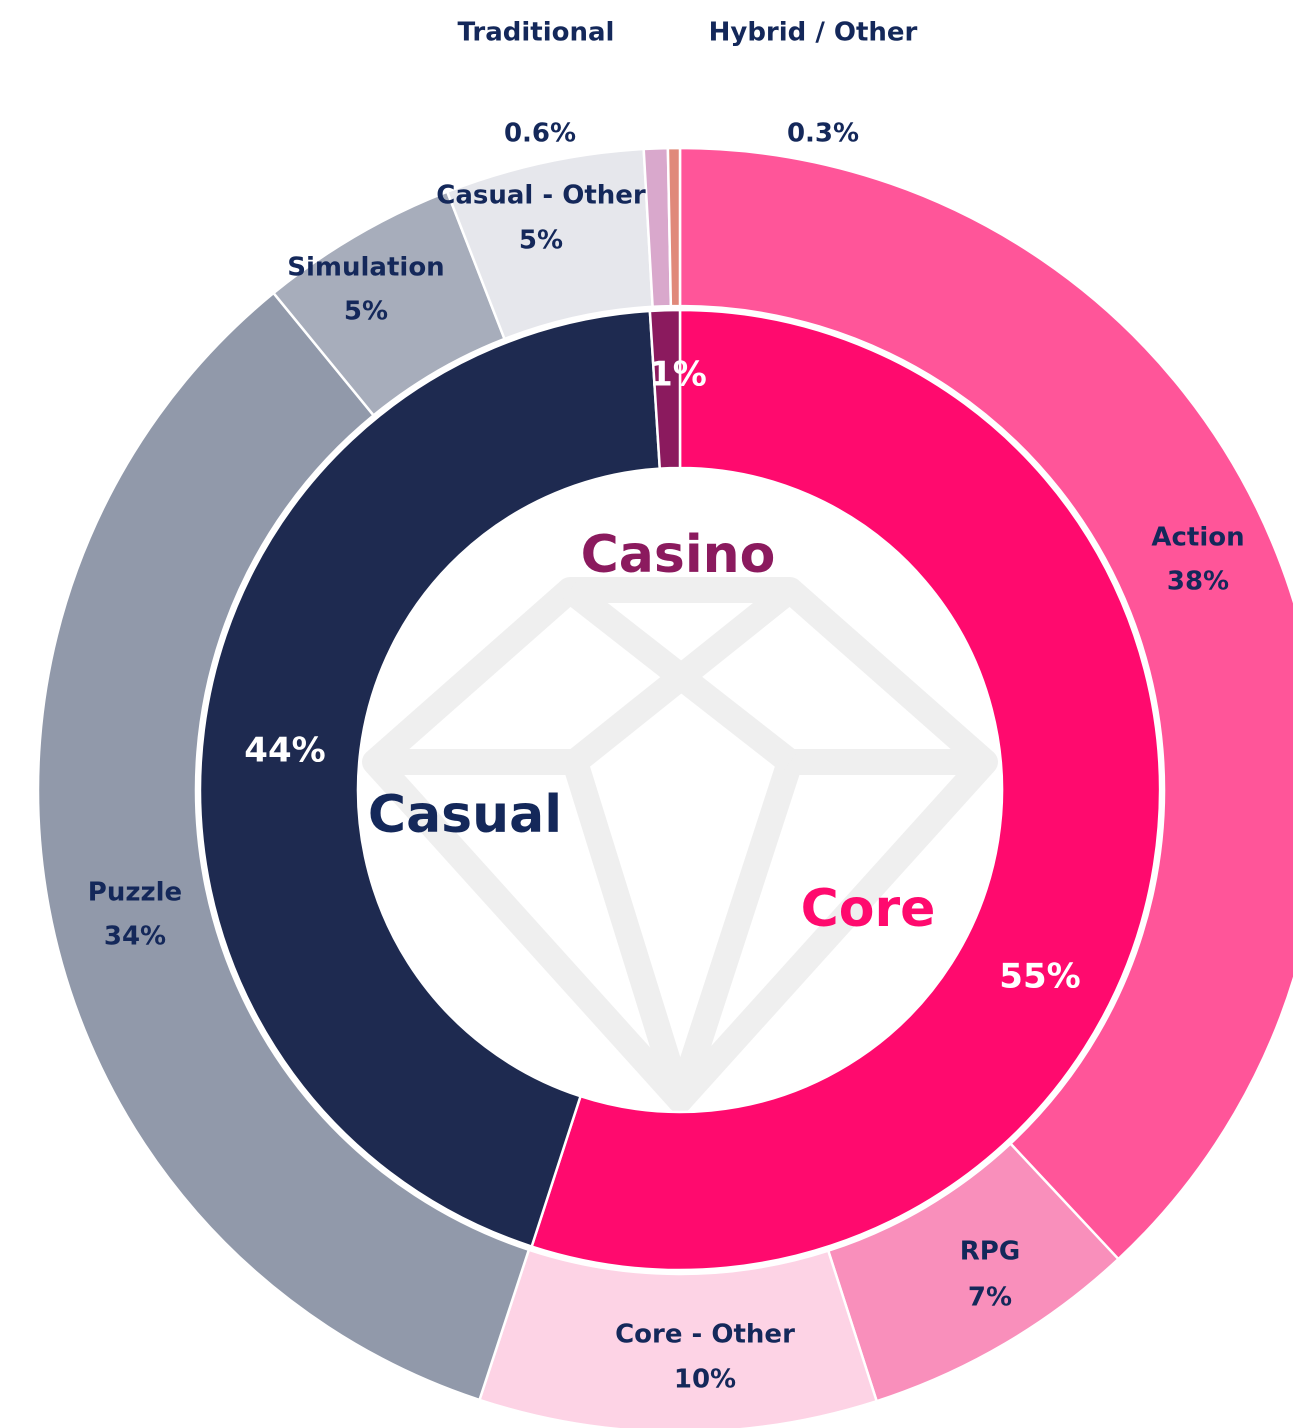  What do you see at coordinates (705, 1380) in the screenshot?
I see `value-label: 10%` at bounding box center [705, 1380].